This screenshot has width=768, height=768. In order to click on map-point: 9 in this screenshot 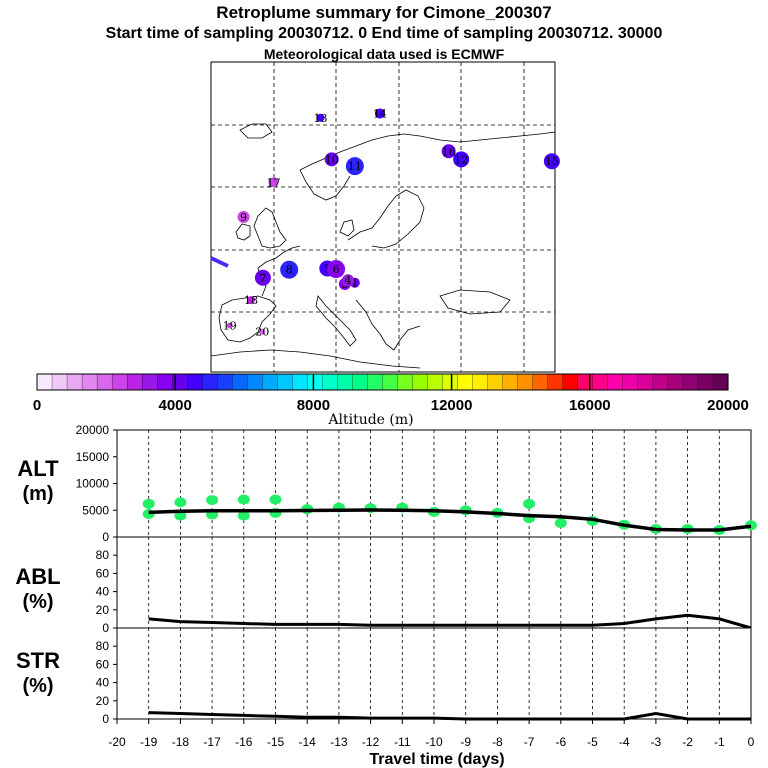, I will do `click(243, 217)`.